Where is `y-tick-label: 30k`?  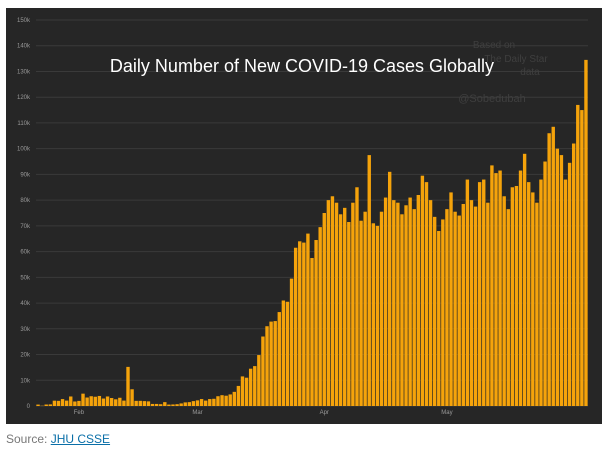
y-tick-label: 30k is located at coordinates (25, 330).